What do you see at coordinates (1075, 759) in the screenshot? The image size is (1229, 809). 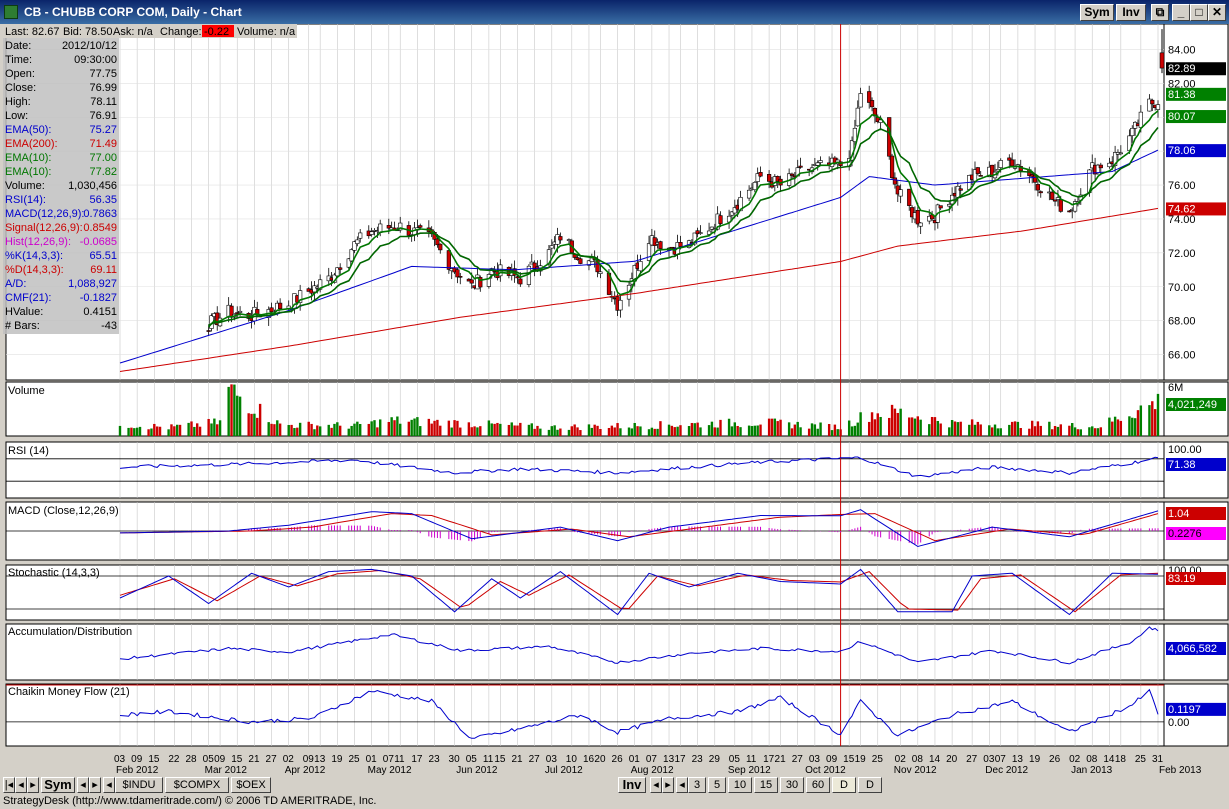 I see `day-tick-label: 02` at bounding box center [1075, 759].